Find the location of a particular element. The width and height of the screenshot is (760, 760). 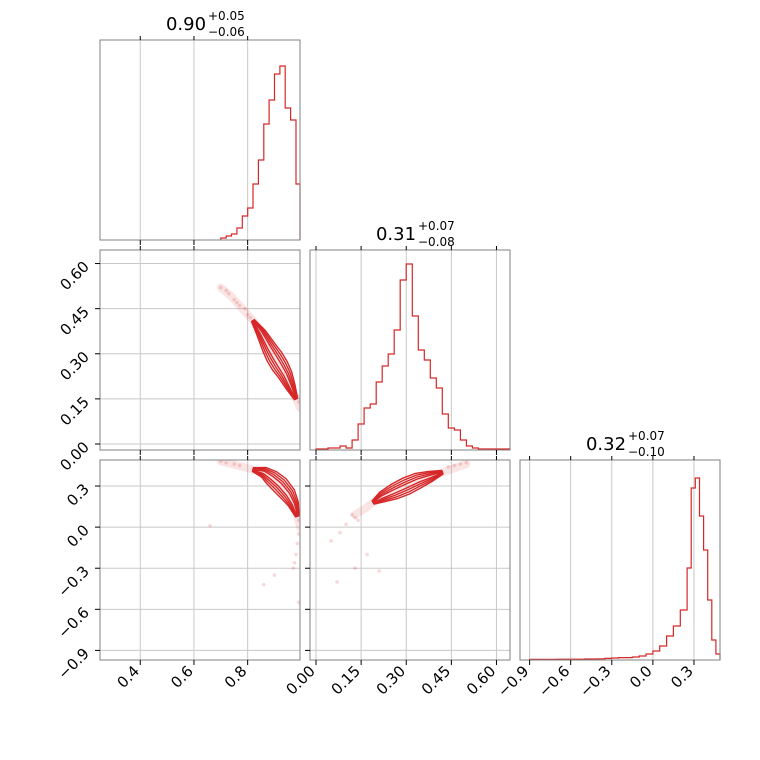

param-title-plus-2: +0.07 is located at coordinates (646, 436).